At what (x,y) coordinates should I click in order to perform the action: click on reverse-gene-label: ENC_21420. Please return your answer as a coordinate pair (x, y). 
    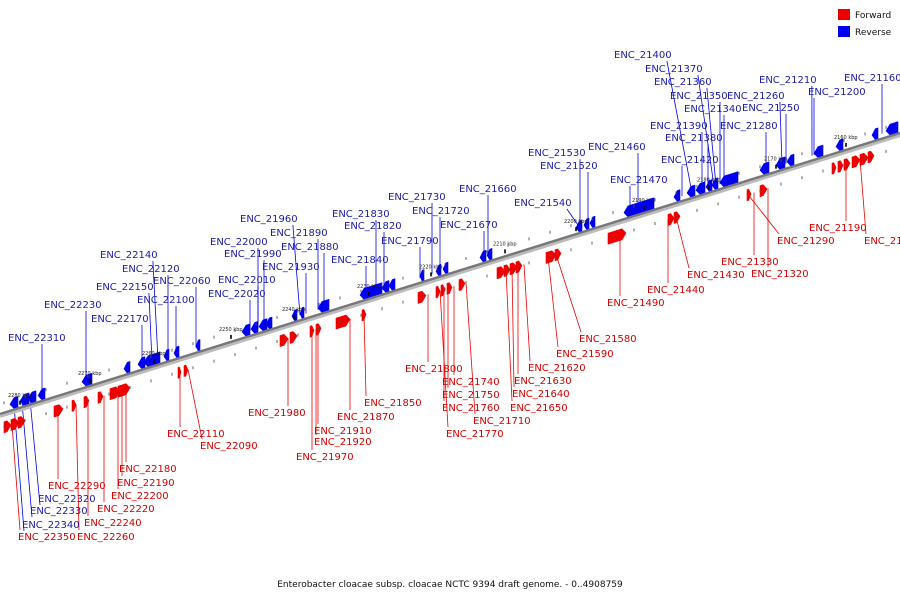
    Looking at the image, I should click on (690, 160).